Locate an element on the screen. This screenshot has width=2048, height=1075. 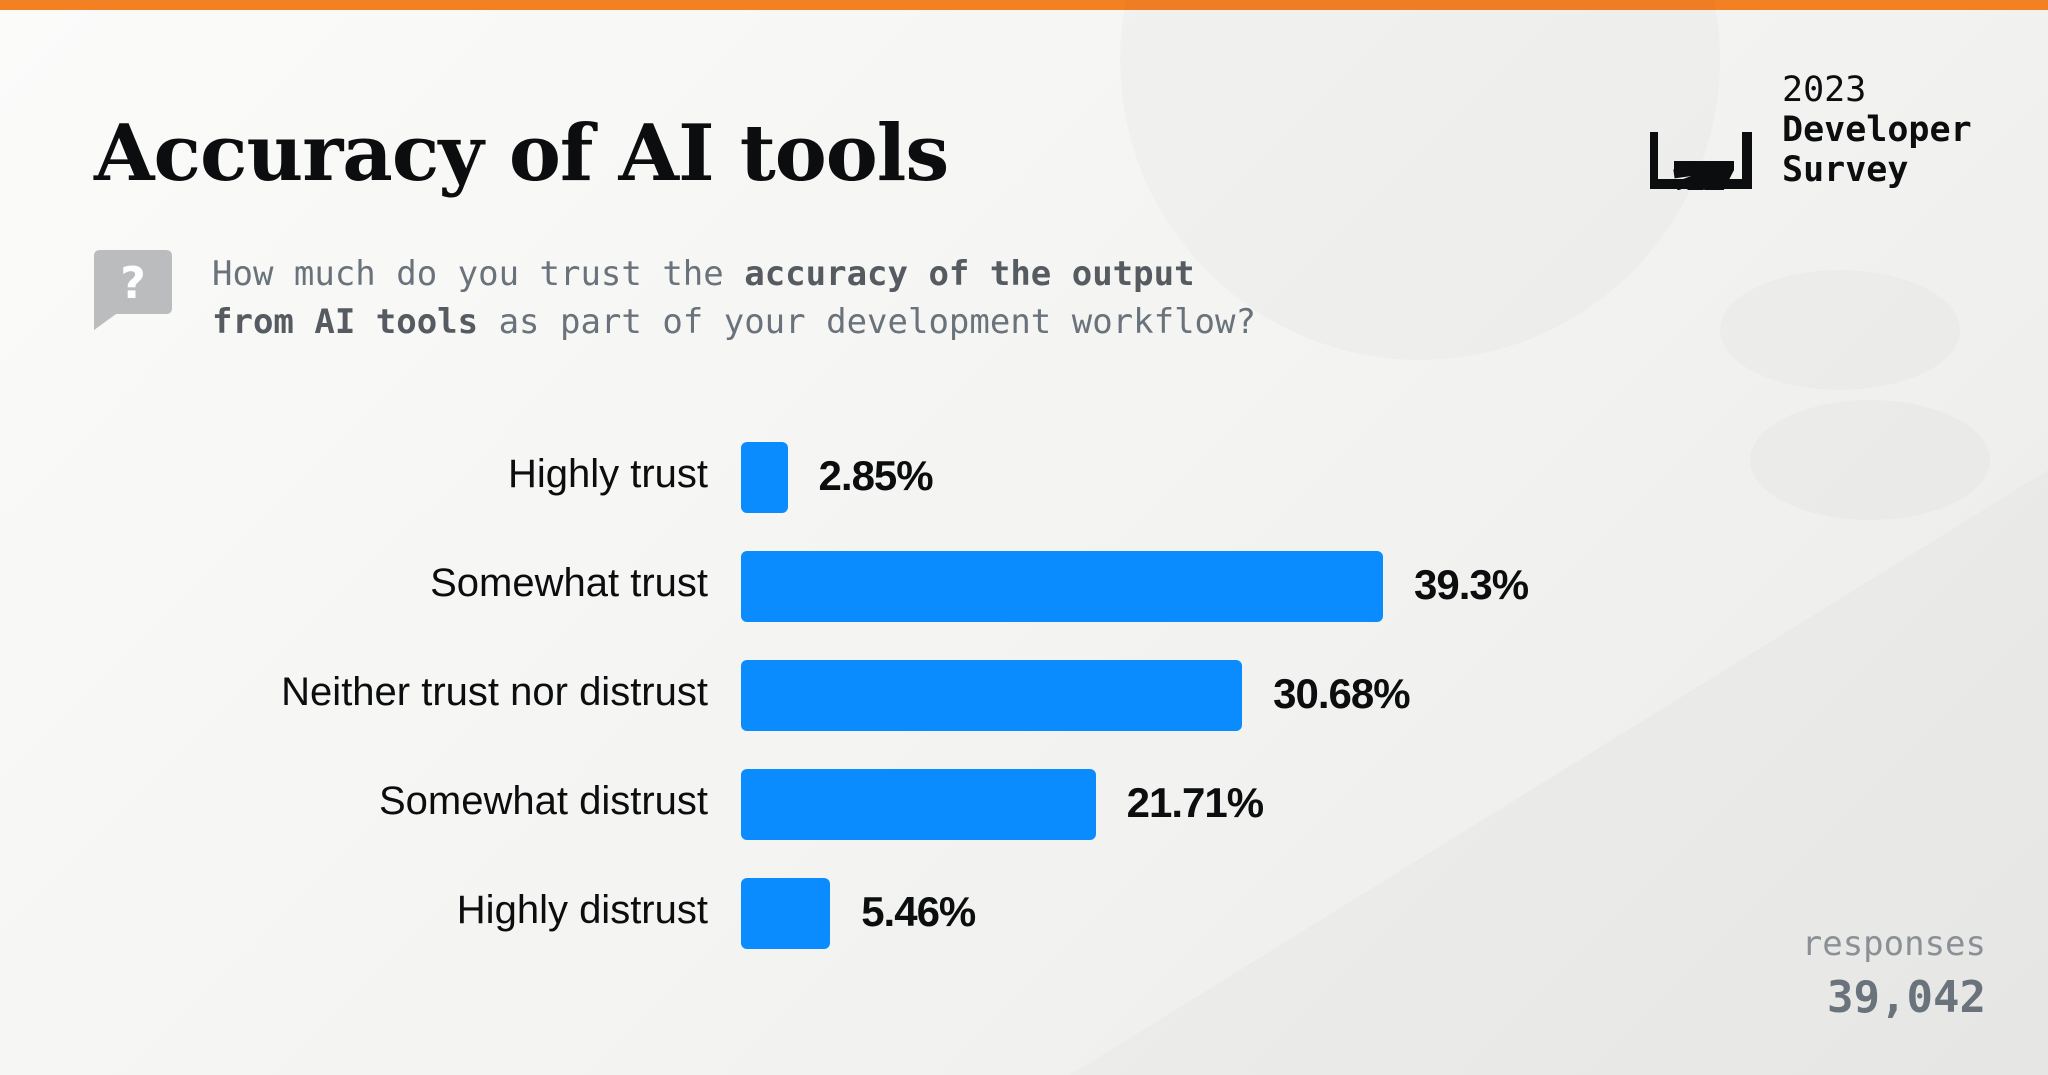
category-label: Highly trust is located at coordinates (607, 474).